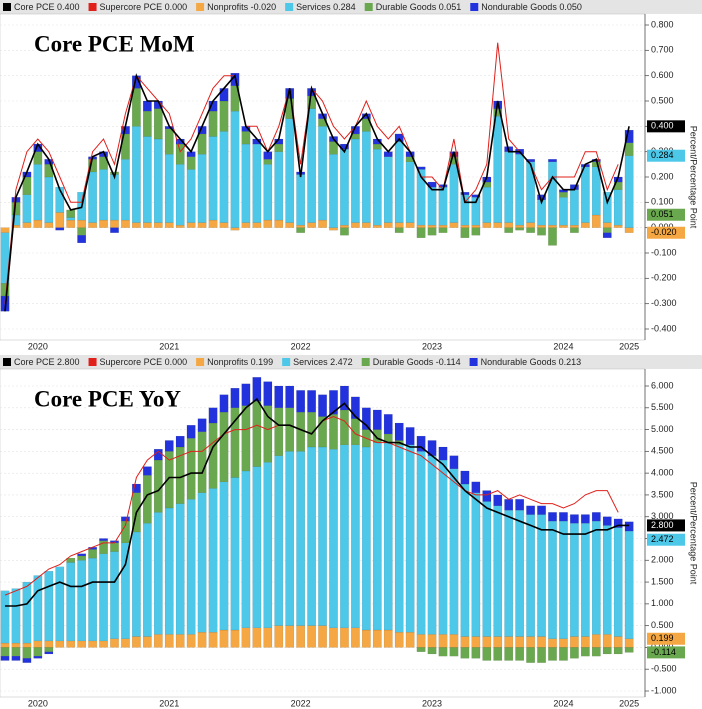 The height and width of the screenshot is (709, 702). I want to click on y-tick-label: 4.000, so click(662, 473).